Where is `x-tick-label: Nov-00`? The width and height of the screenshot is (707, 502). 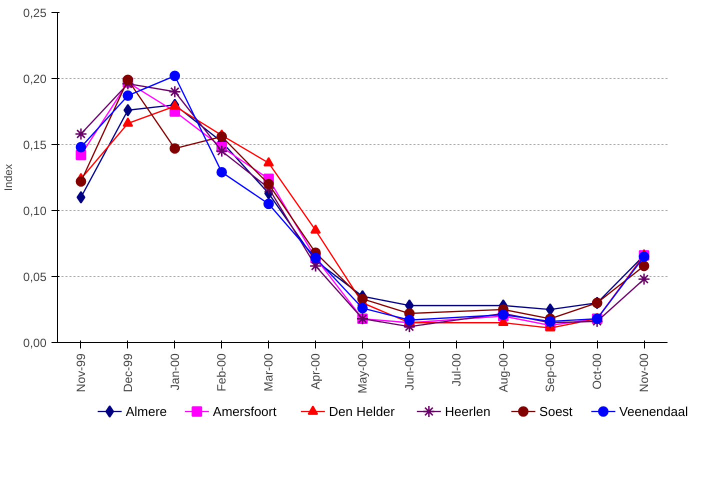
x-tick-label: Nov-00 is located at coordinates (644, 372).